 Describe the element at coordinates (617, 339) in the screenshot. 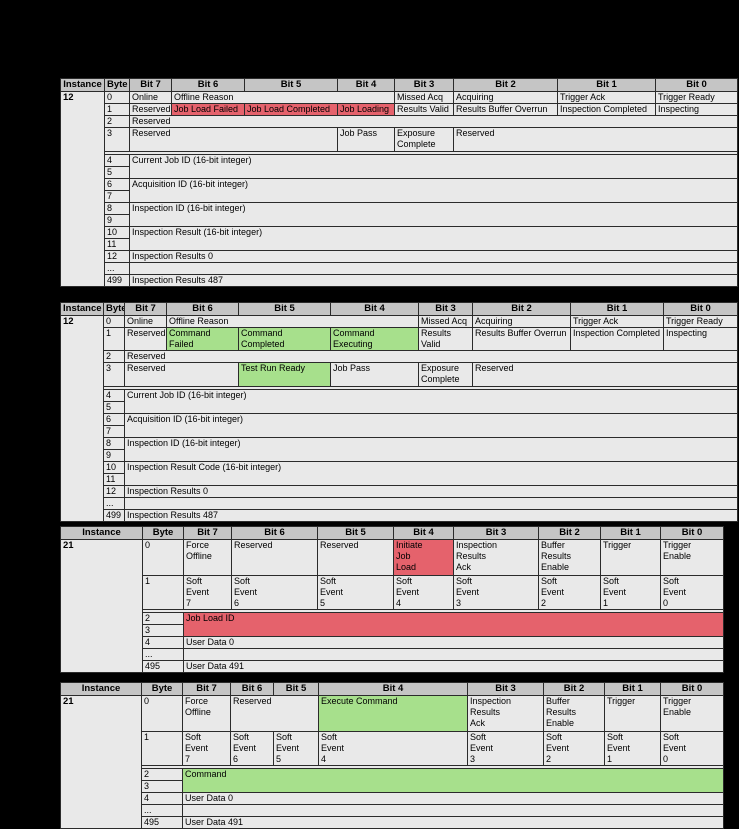

I see `bit-cell: Inspection Completed` at that location.